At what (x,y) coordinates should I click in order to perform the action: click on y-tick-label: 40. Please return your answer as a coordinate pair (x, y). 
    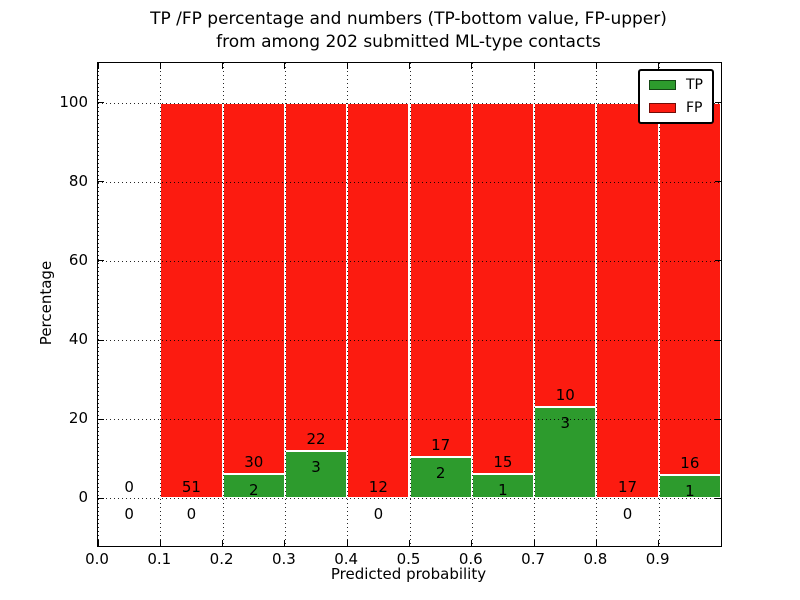
    Looking at the image, I should click on (78, 339).